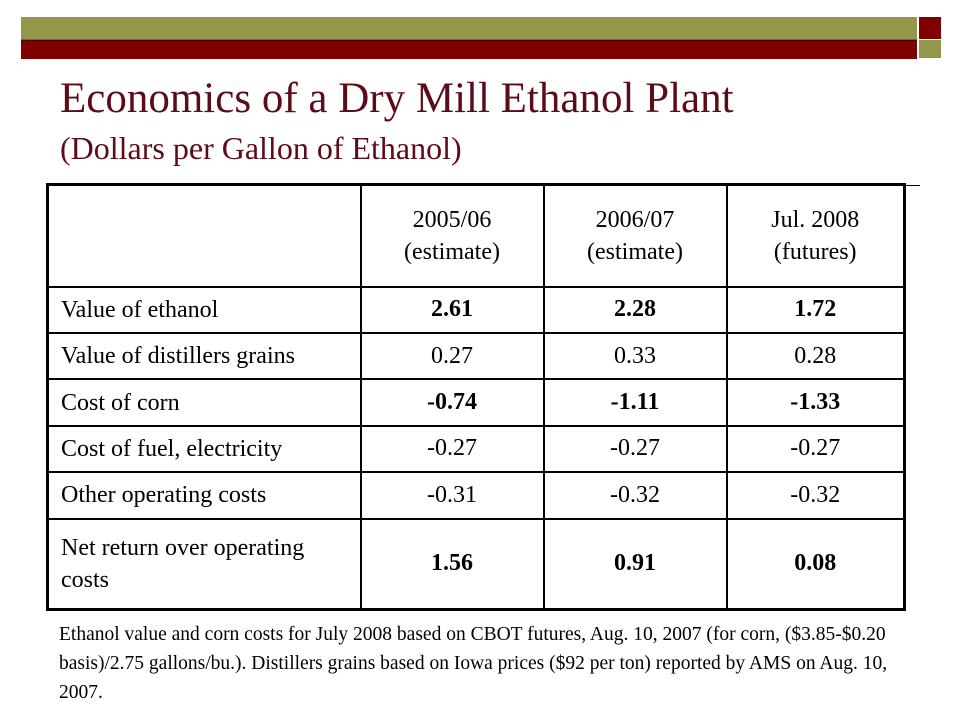  I want to click on table-row: Value of ethanol 2.61 2.28 1.72, so click(476, 309).